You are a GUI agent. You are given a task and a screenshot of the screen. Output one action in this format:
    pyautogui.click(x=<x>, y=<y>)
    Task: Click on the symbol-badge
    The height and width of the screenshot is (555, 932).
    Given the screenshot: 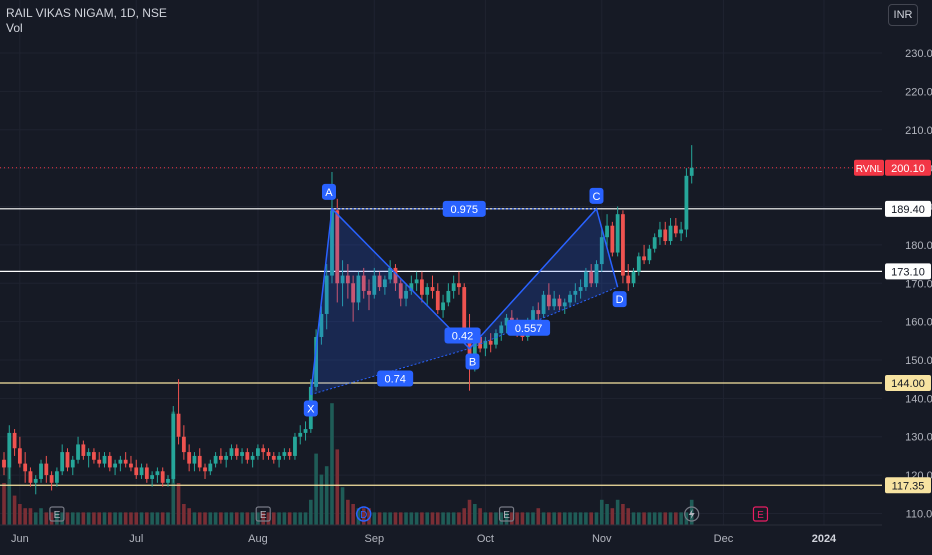 What is the action you would take?
    pyautogui.click(x=869, y=167)
    